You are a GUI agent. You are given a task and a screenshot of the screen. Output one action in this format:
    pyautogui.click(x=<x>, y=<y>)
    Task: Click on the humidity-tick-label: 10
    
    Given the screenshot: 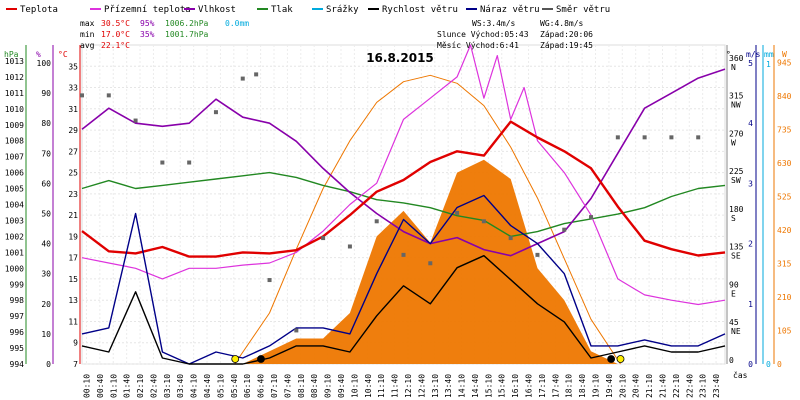 What is the action you would take?
    pyautogui.click(x=46, y=334)
    